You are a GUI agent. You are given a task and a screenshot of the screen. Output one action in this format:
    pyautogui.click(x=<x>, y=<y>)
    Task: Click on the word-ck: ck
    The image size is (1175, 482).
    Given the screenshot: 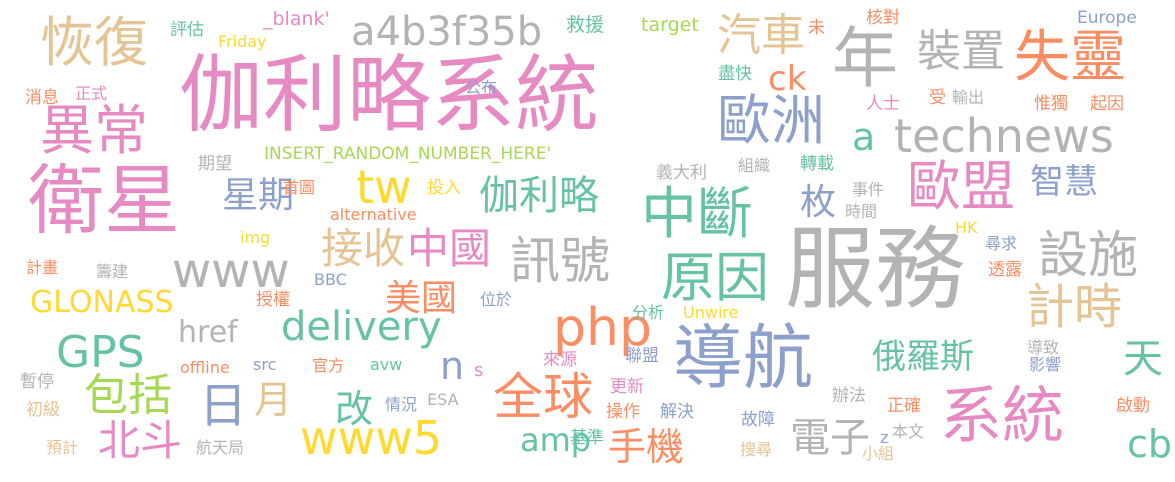 What is the action you would take?
    pyautogui.click(x=787, y=79)
    